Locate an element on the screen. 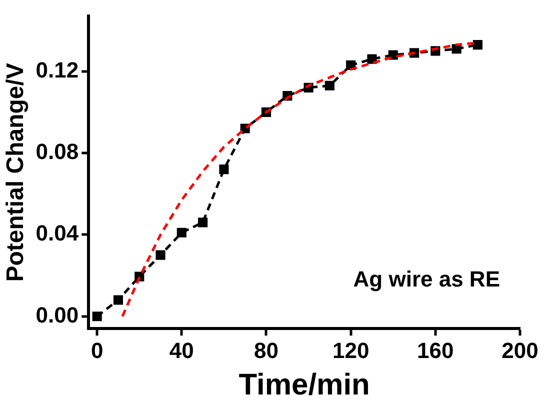  x-tick-label: 0 is located at coordinates (97, 350).